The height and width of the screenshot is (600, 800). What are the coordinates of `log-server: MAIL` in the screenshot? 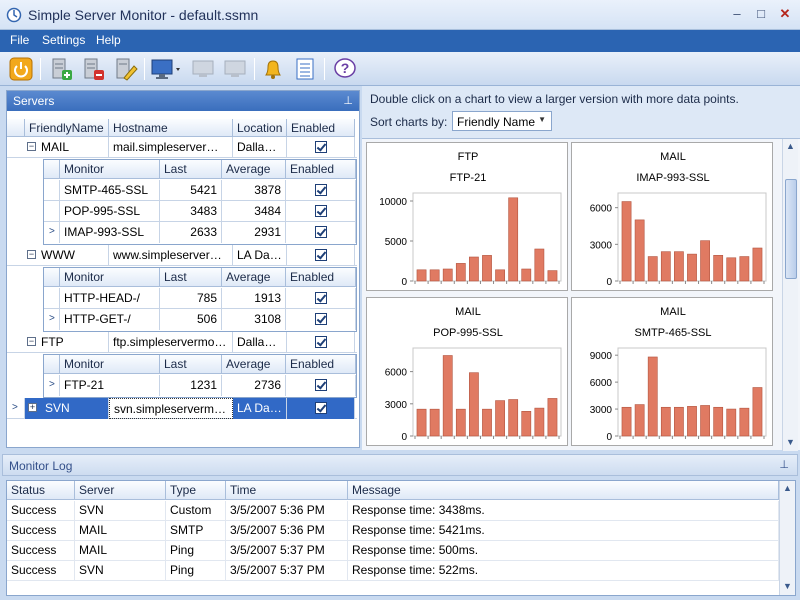 It's located at (120, 531).